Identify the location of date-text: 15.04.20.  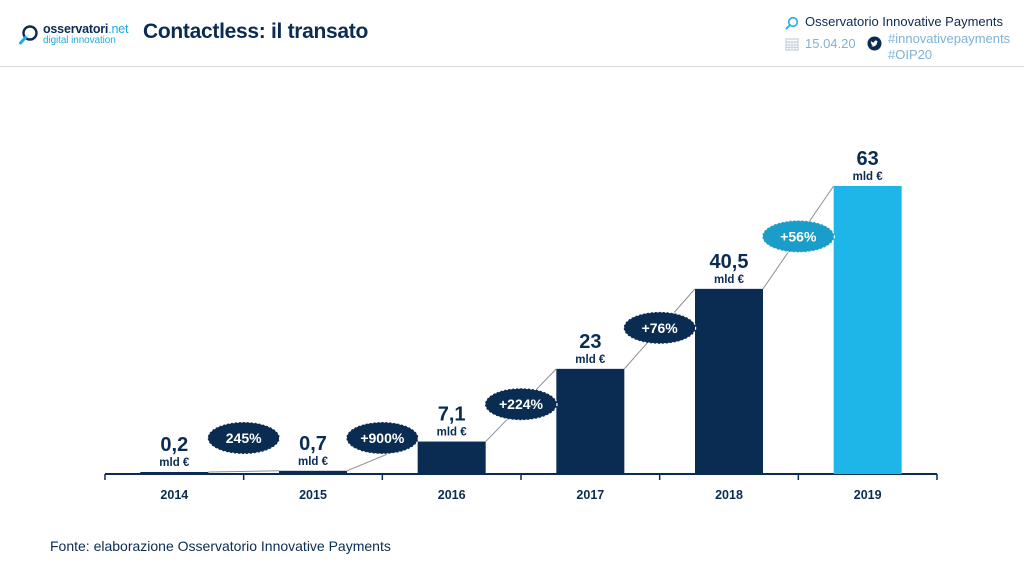
(830, 43).